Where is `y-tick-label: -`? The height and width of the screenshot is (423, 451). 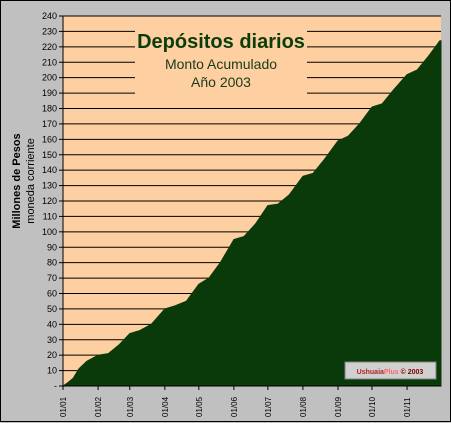 y-tick-label: - is located at coordinates (55, 386).